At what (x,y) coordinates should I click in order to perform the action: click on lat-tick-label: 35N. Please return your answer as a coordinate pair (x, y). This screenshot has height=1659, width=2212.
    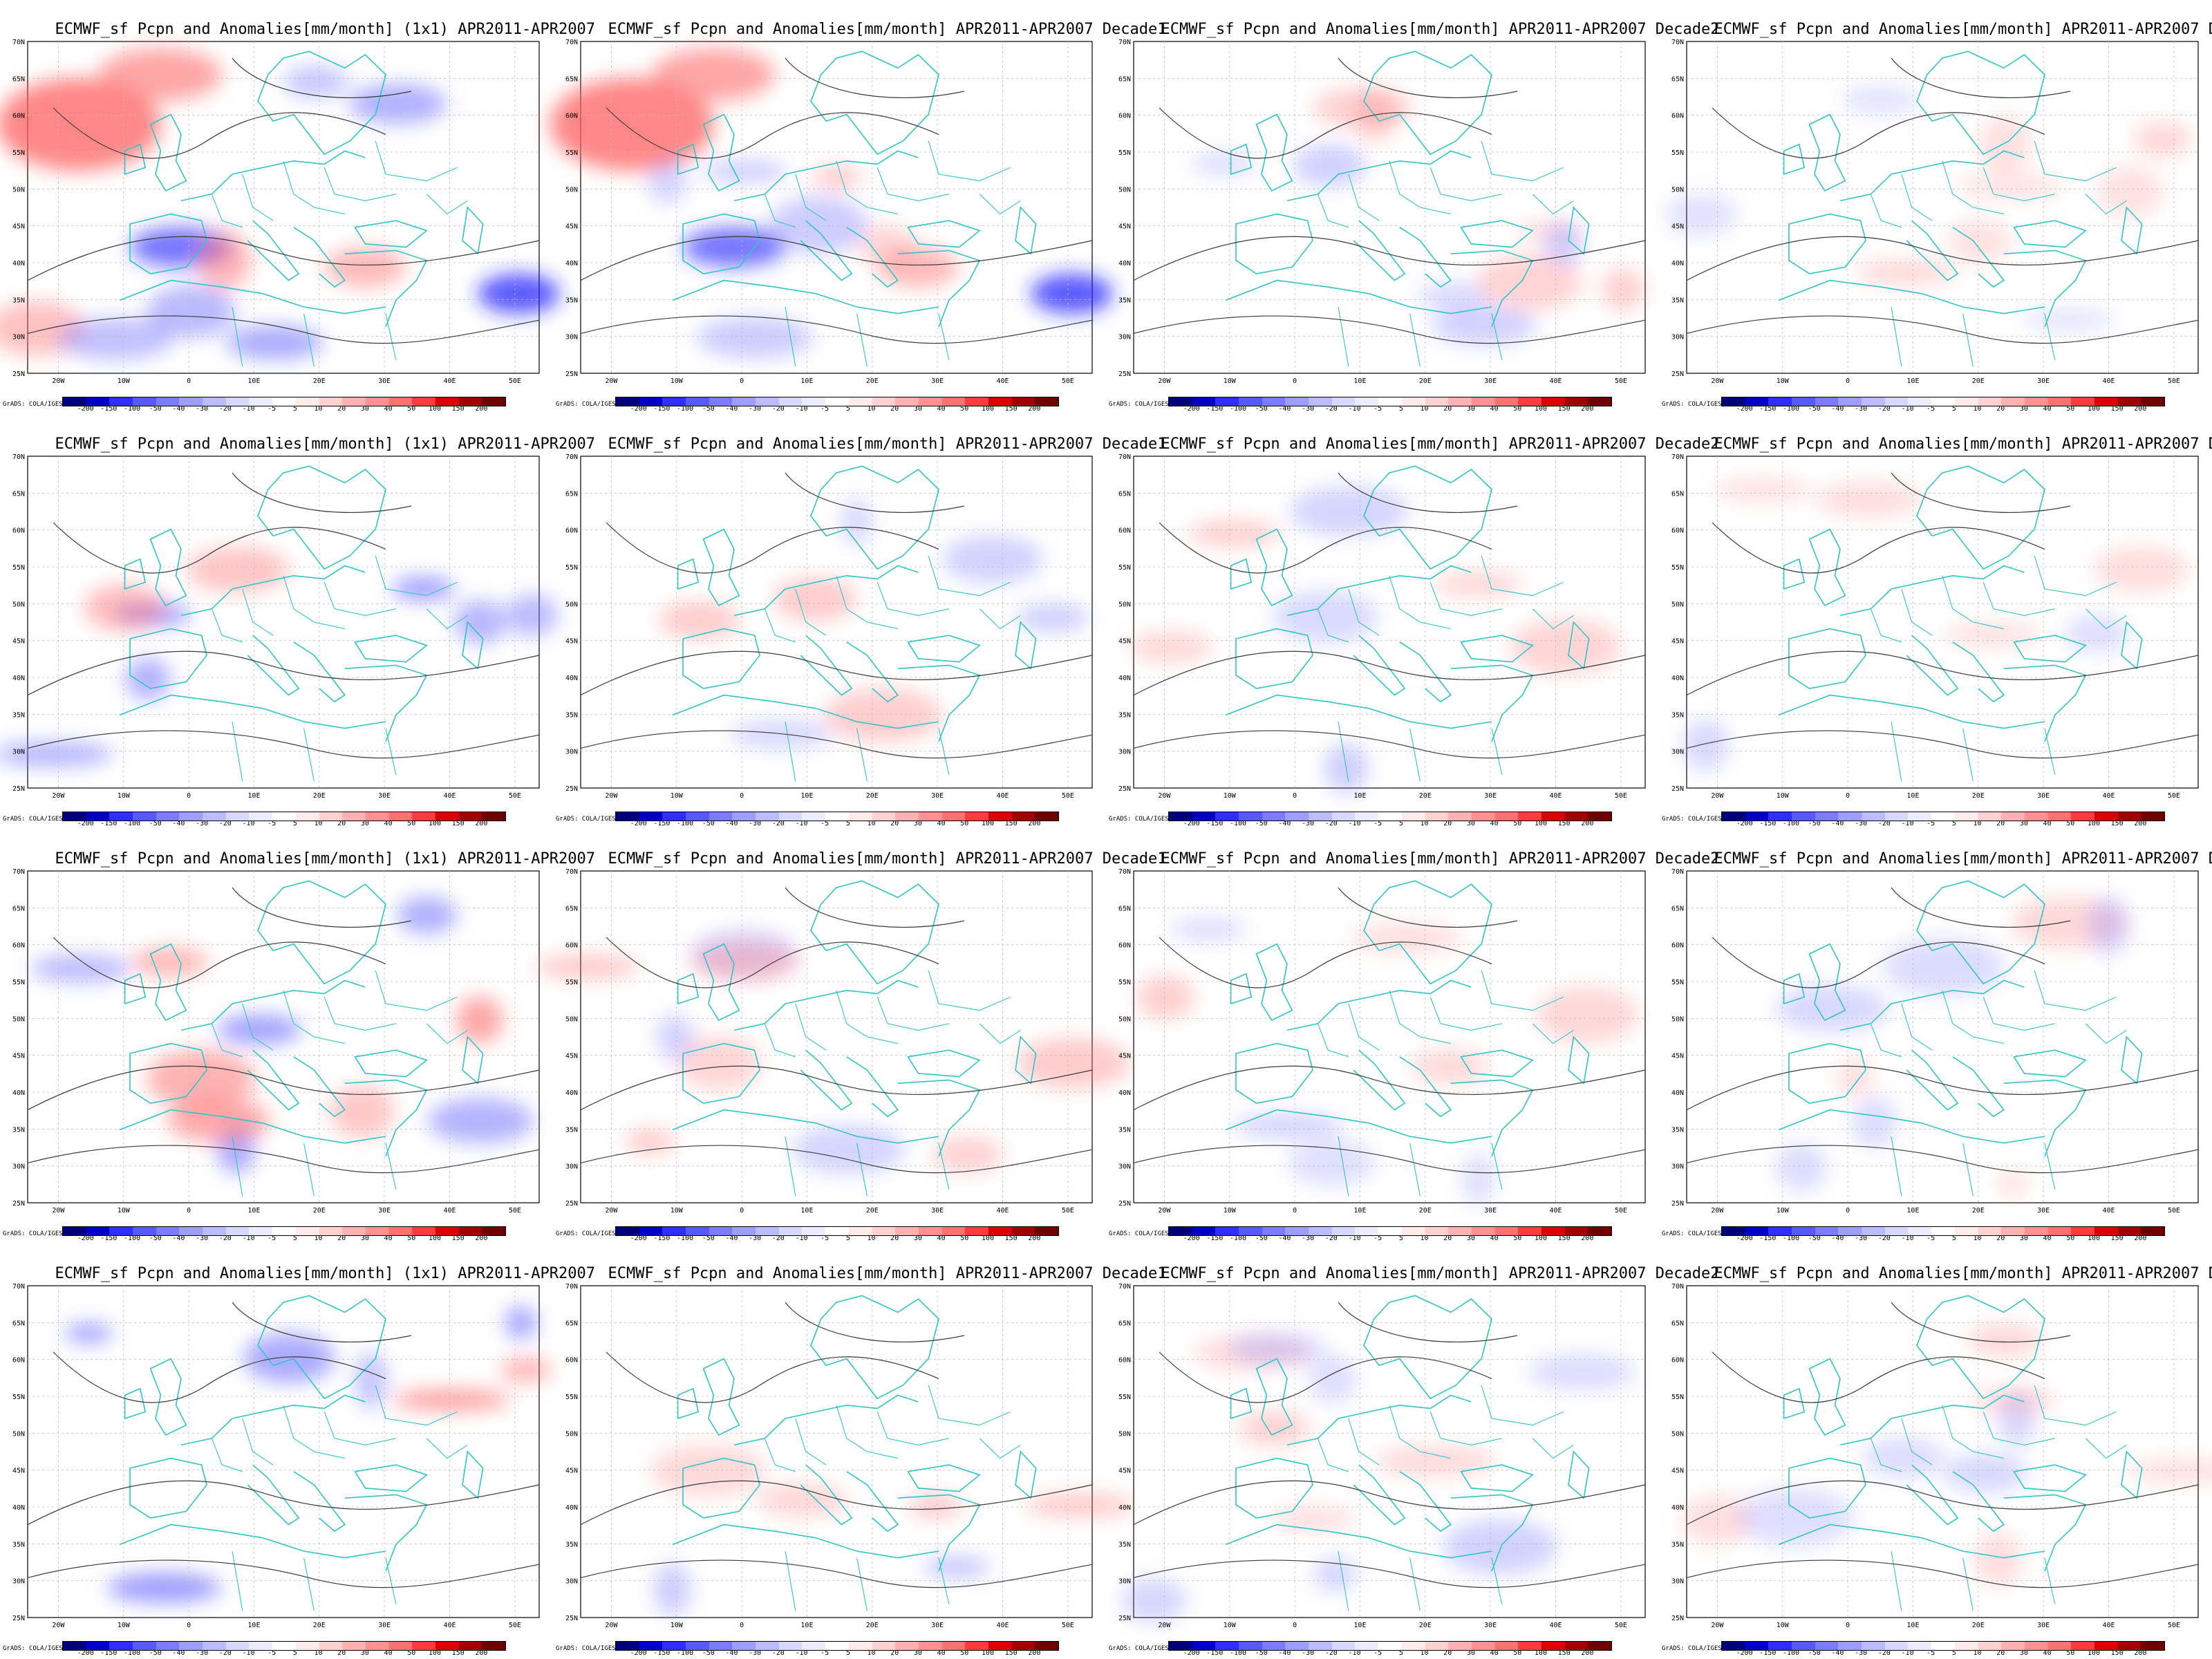
    Looking at the image, I should click on (571, 1544).